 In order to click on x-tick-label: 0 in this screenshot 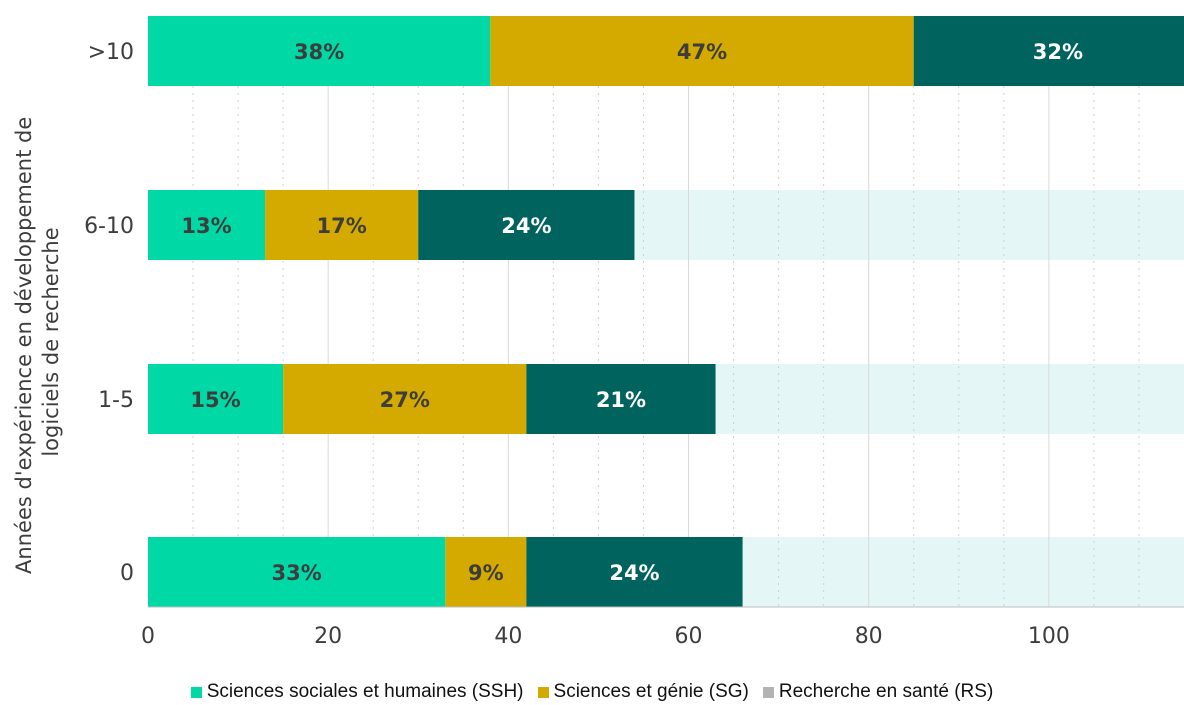, I will do `click(148, 636)`.